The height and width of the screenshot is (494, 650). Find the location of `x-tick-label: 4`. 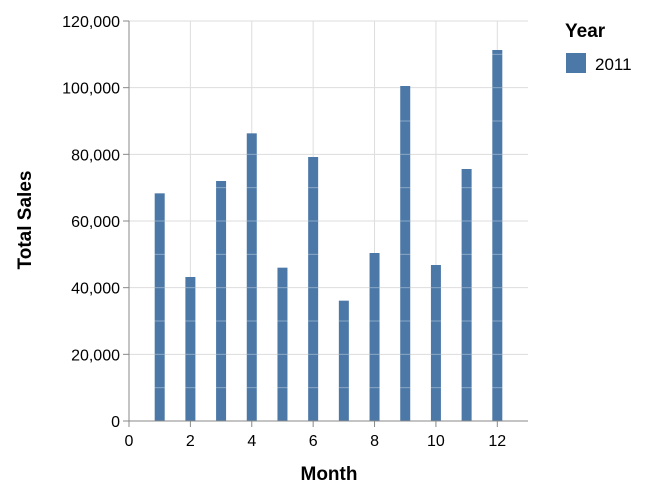

x-tick-label: 4 is located at coordinates (251, 441).